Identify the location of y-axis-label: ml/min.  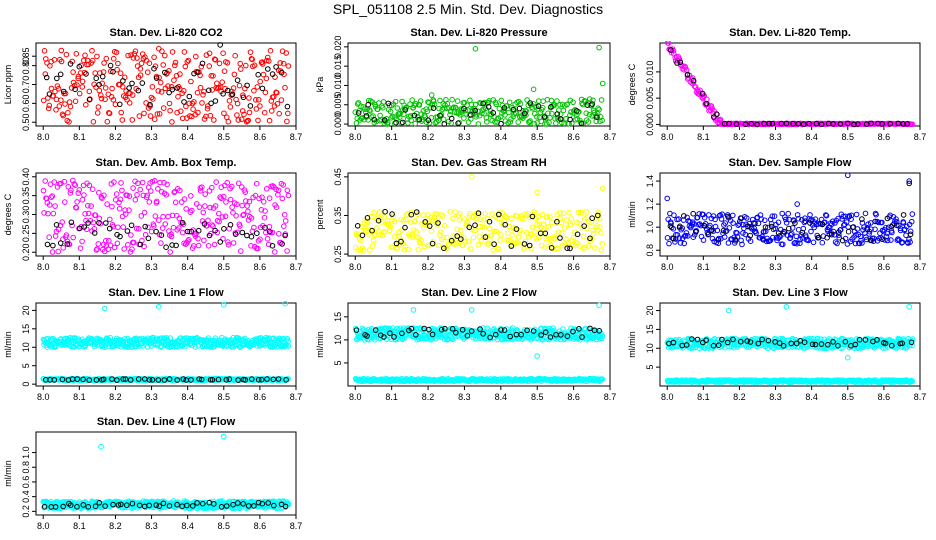
(632, 214).